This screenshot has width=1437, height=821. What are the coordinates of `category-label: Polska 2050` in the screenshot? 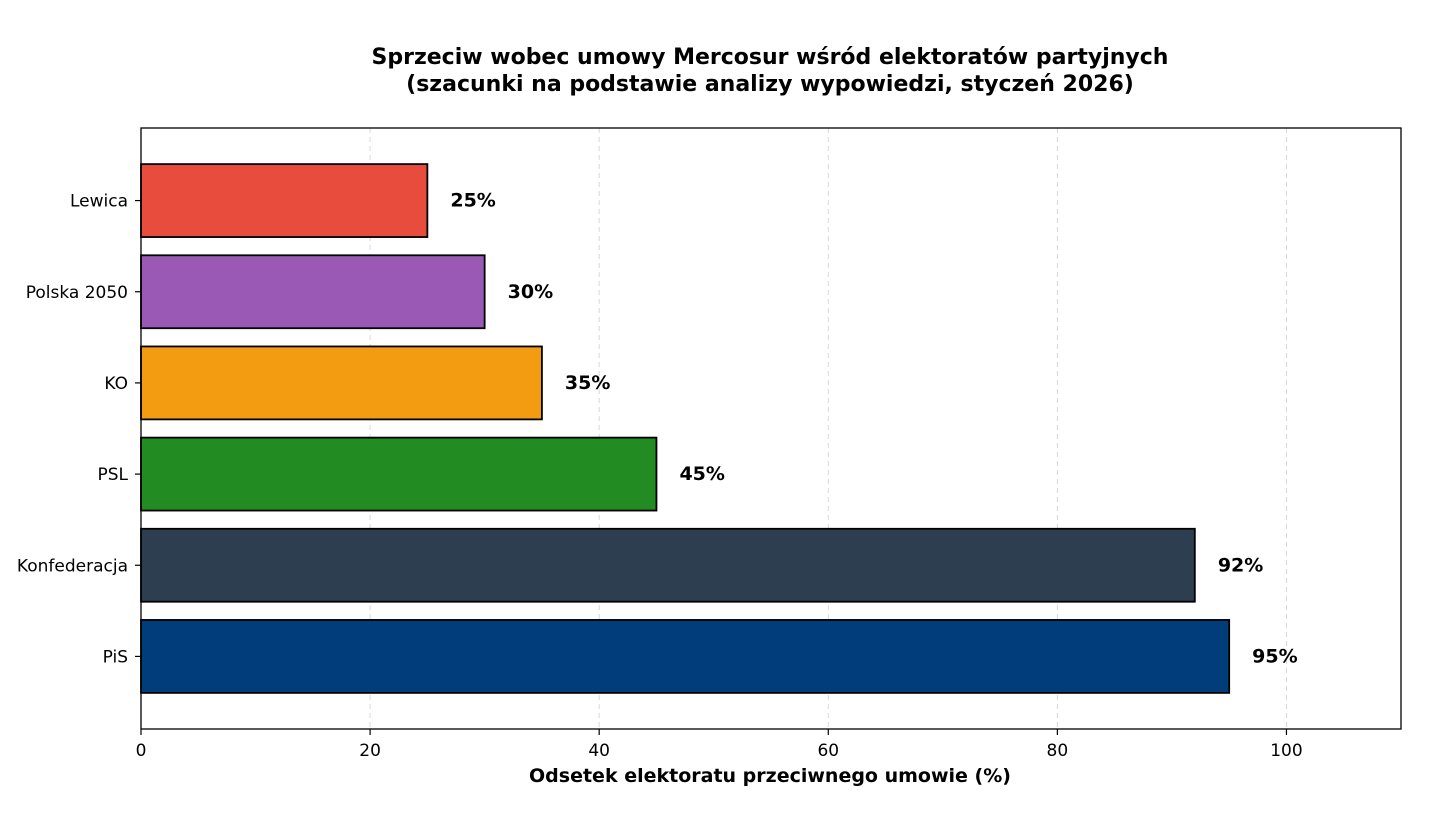 It's located at (77, 293).